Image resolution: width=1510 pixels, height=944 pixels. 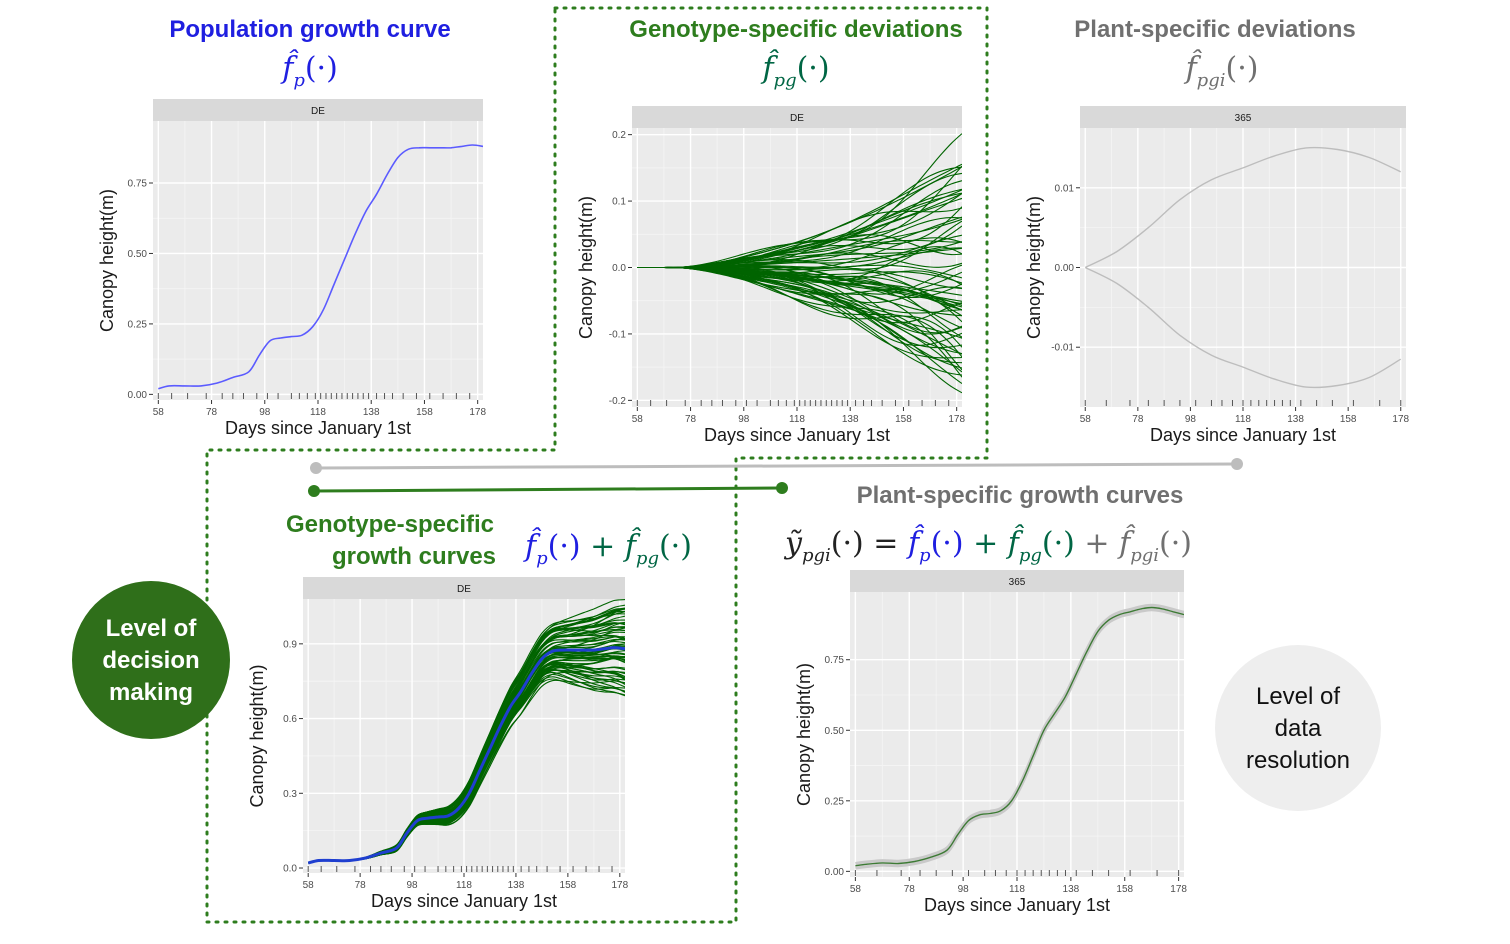 I want to click on confidence-band-upper, so click(x=1019, y=734).